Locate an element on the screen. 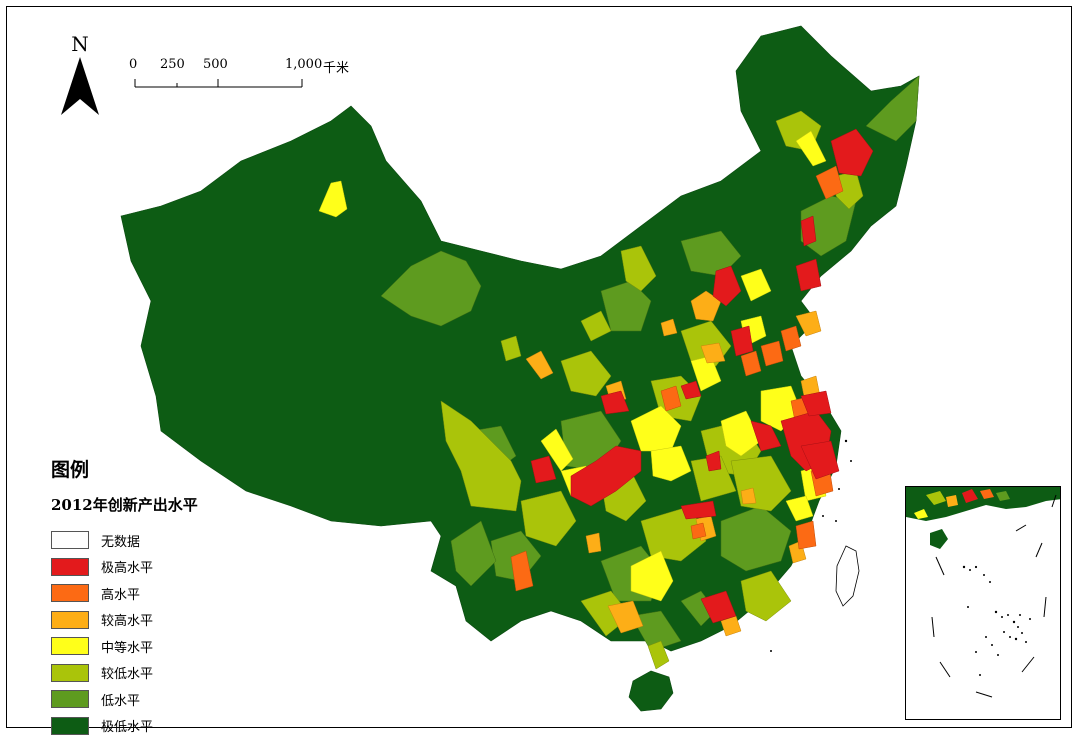  legend-item-medium: 中等水平 is located at coordinates (181, 646).